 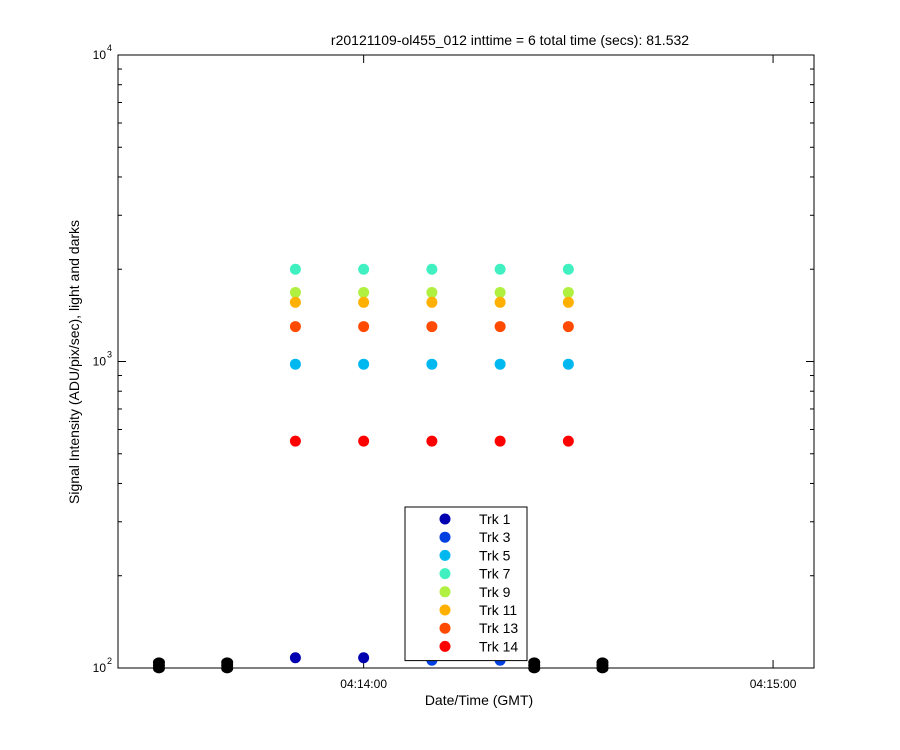 I want to click on legend-label-trk-3: Trk 3, so click(x=495, y=537).